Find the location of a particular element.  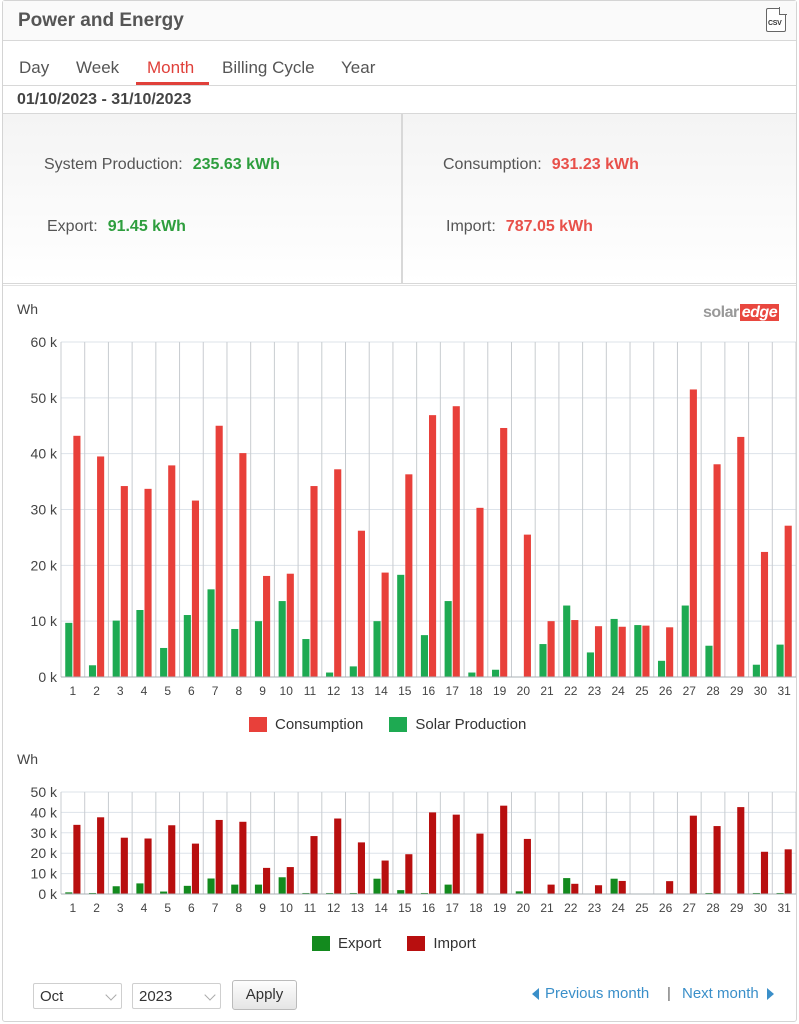

chart1-x-tick-label: 1 is located at coordinates (73, 691).